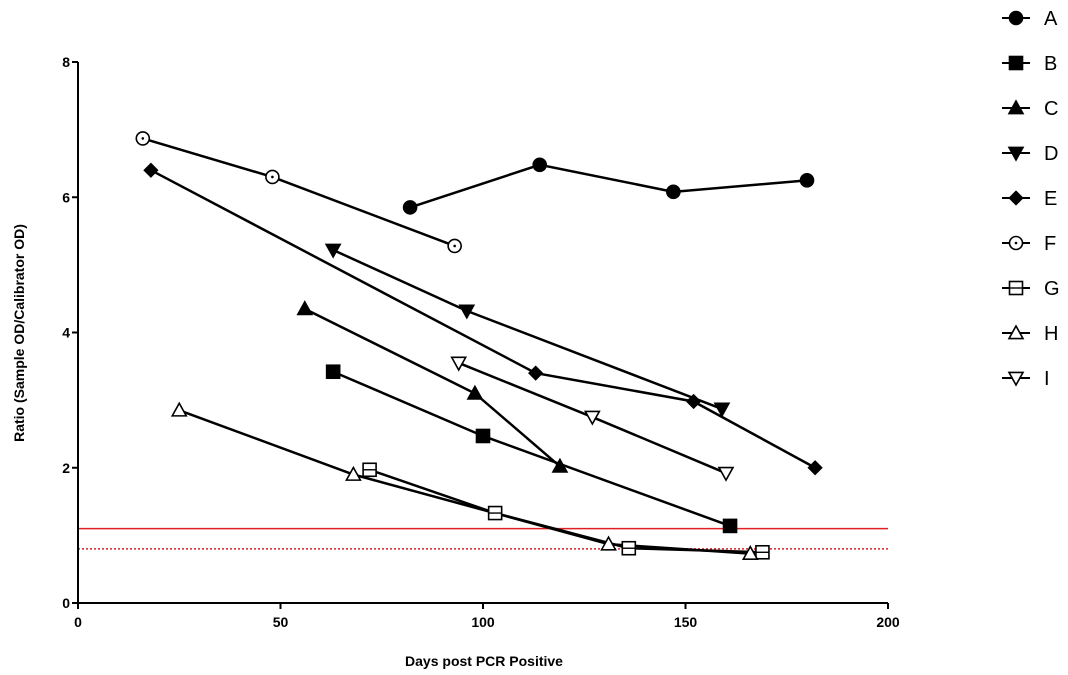 The height and width of the screenshot is (675, 1068). I want to click on legend-marker-f, so click(1016, 243).